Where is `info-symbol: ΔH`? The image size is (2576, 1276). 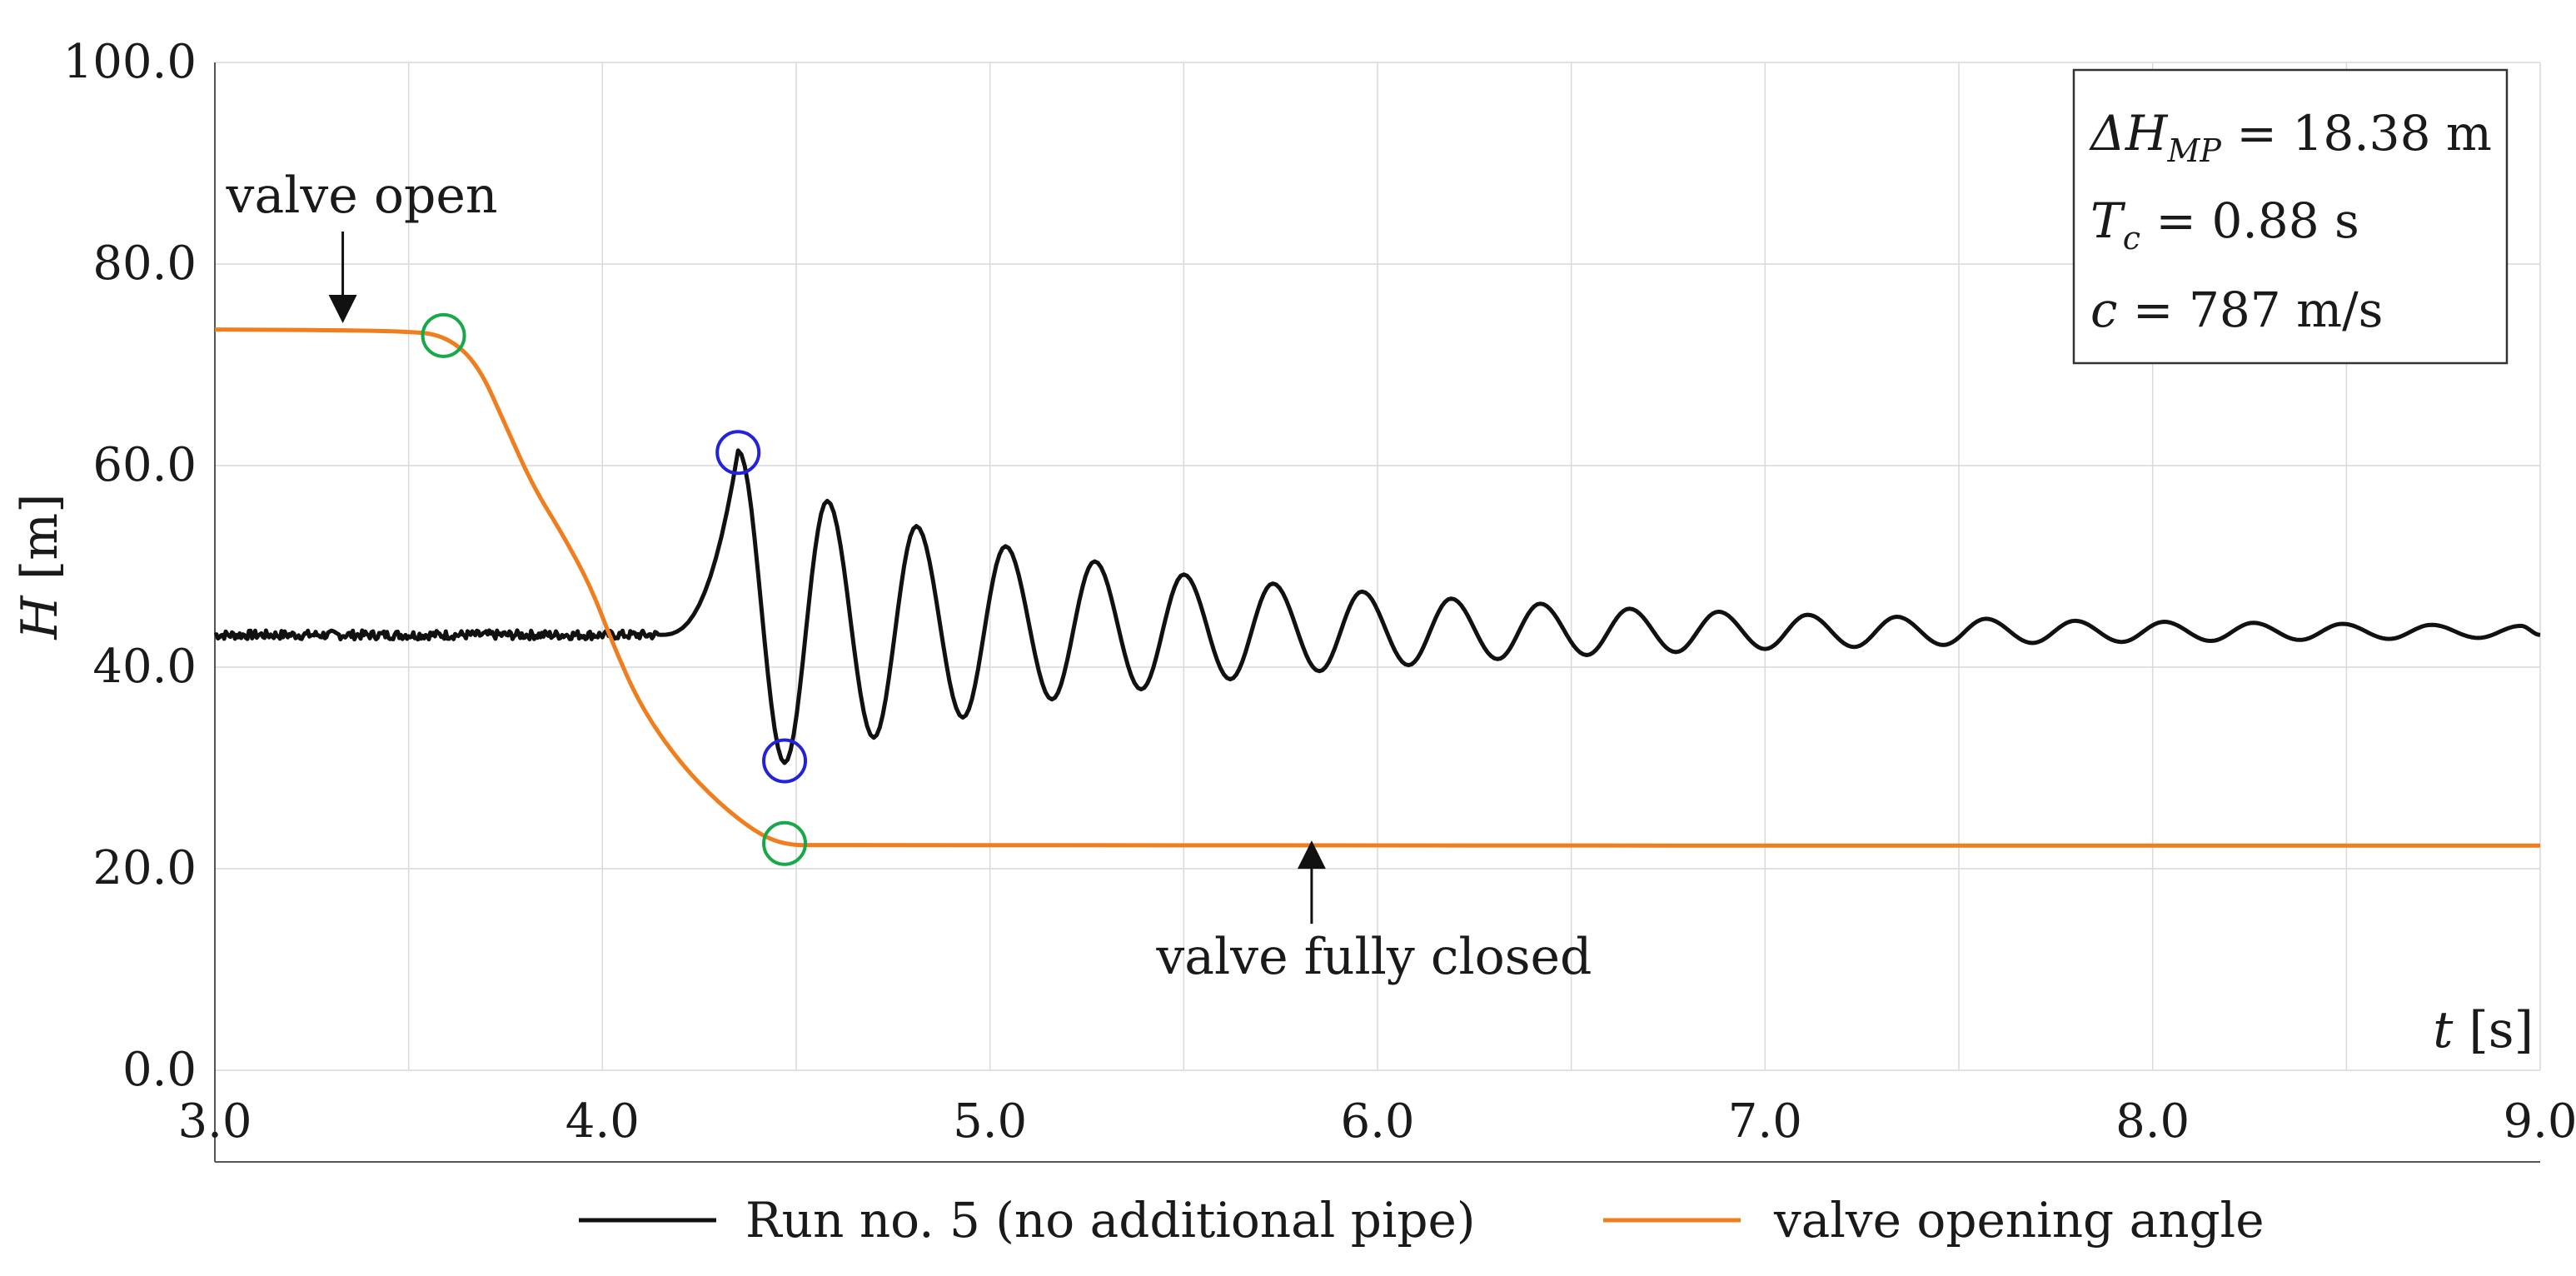
info-symbol: ΔH is located at coordinates (2129, 133).